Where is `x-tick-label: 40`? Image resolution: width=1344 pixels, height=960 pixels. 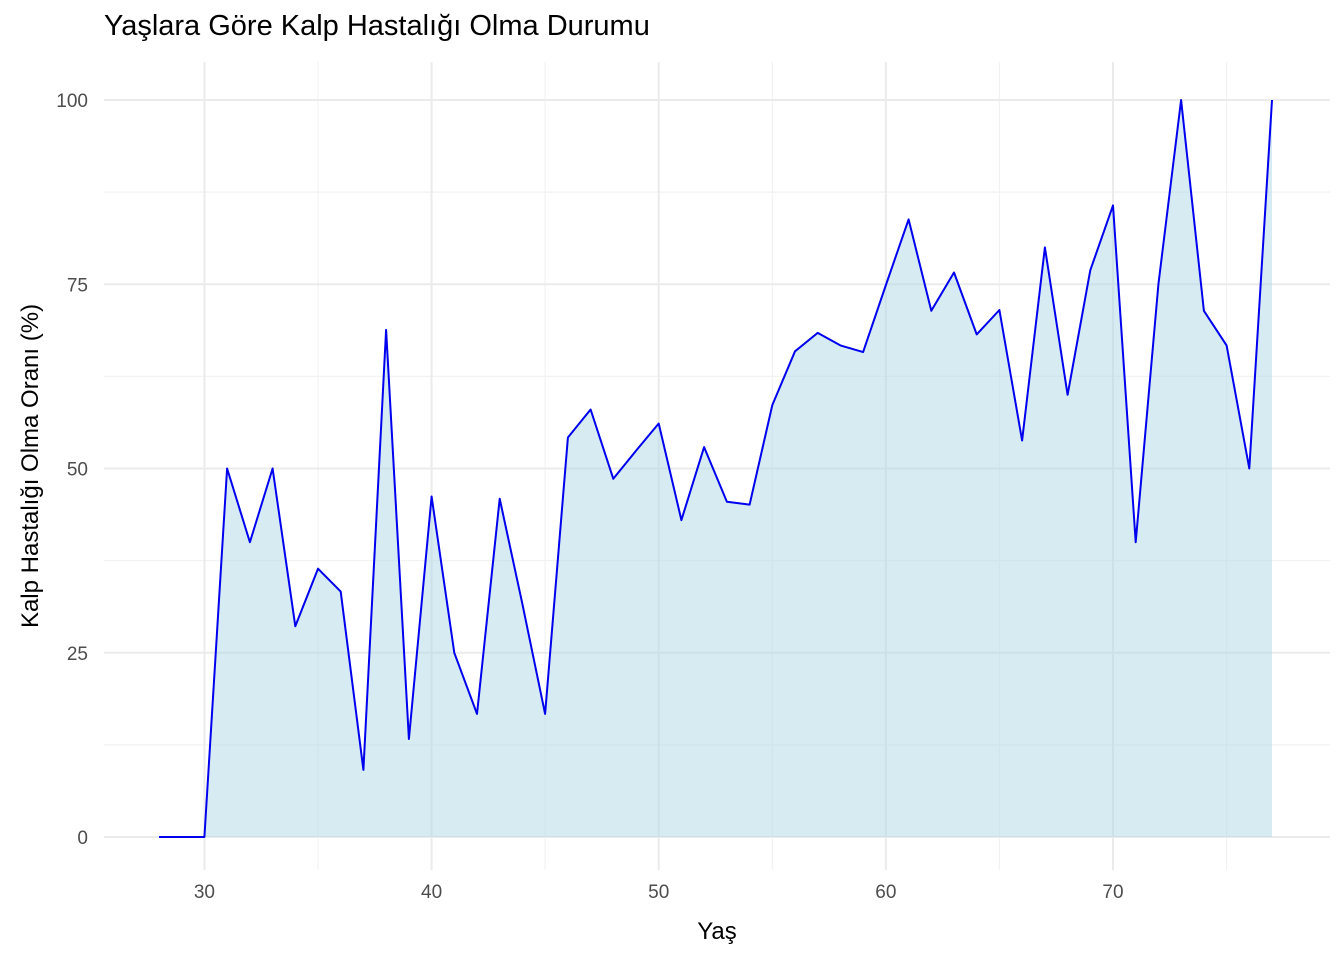
x-tick-label: 40 is located at coordinates (431, 892).